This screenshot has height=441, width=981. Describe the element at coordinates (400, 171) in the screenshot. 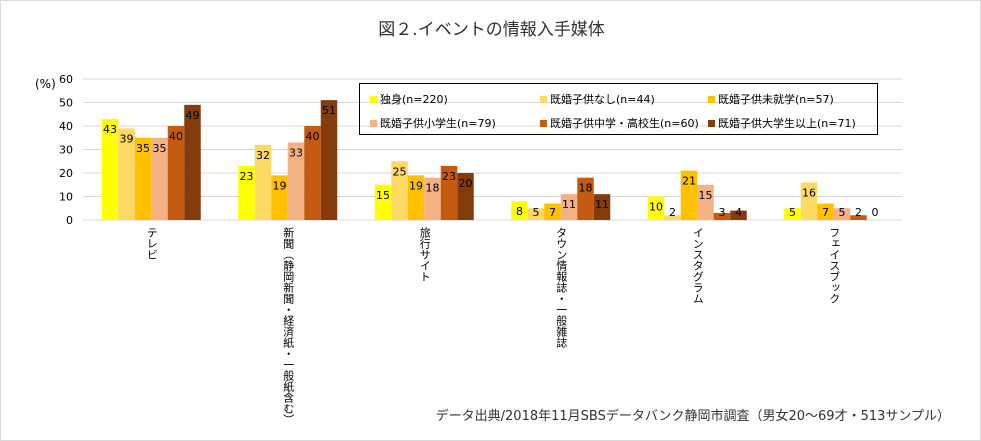

I see `data-label: 25` at that location.